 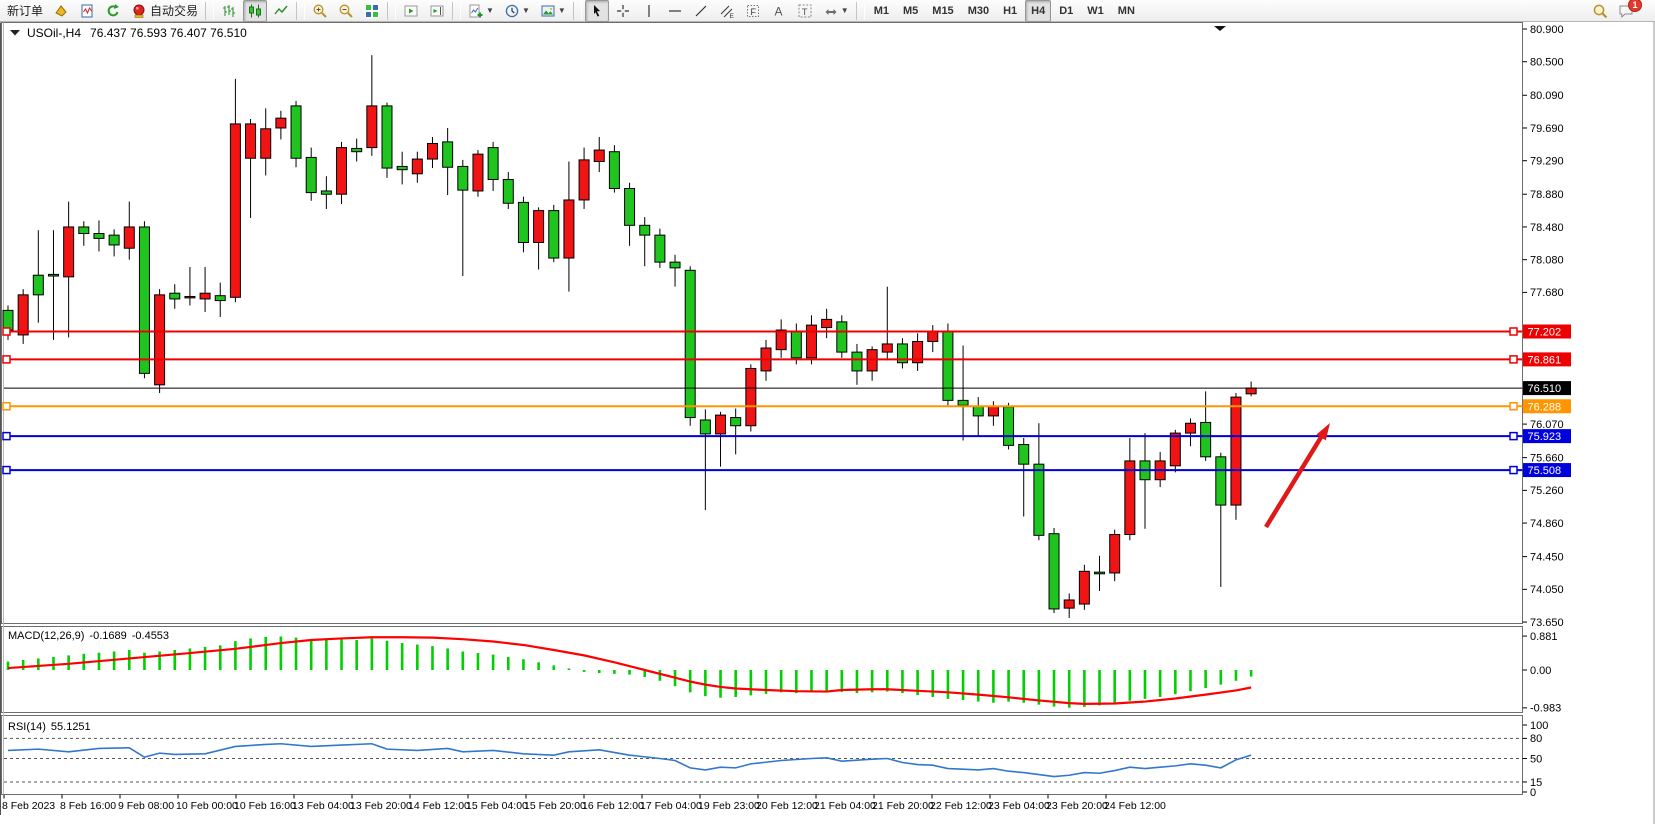 I want to click on equidistant-channel-button: E, so click(x=727, y=11).